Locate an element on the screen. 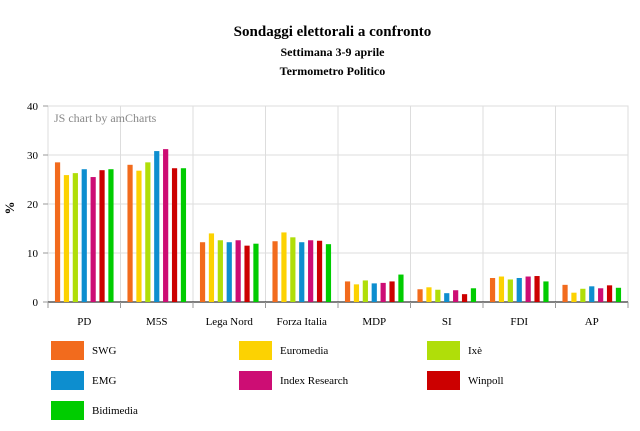  legend-label: Index Research is located at coordinates (314, 380).